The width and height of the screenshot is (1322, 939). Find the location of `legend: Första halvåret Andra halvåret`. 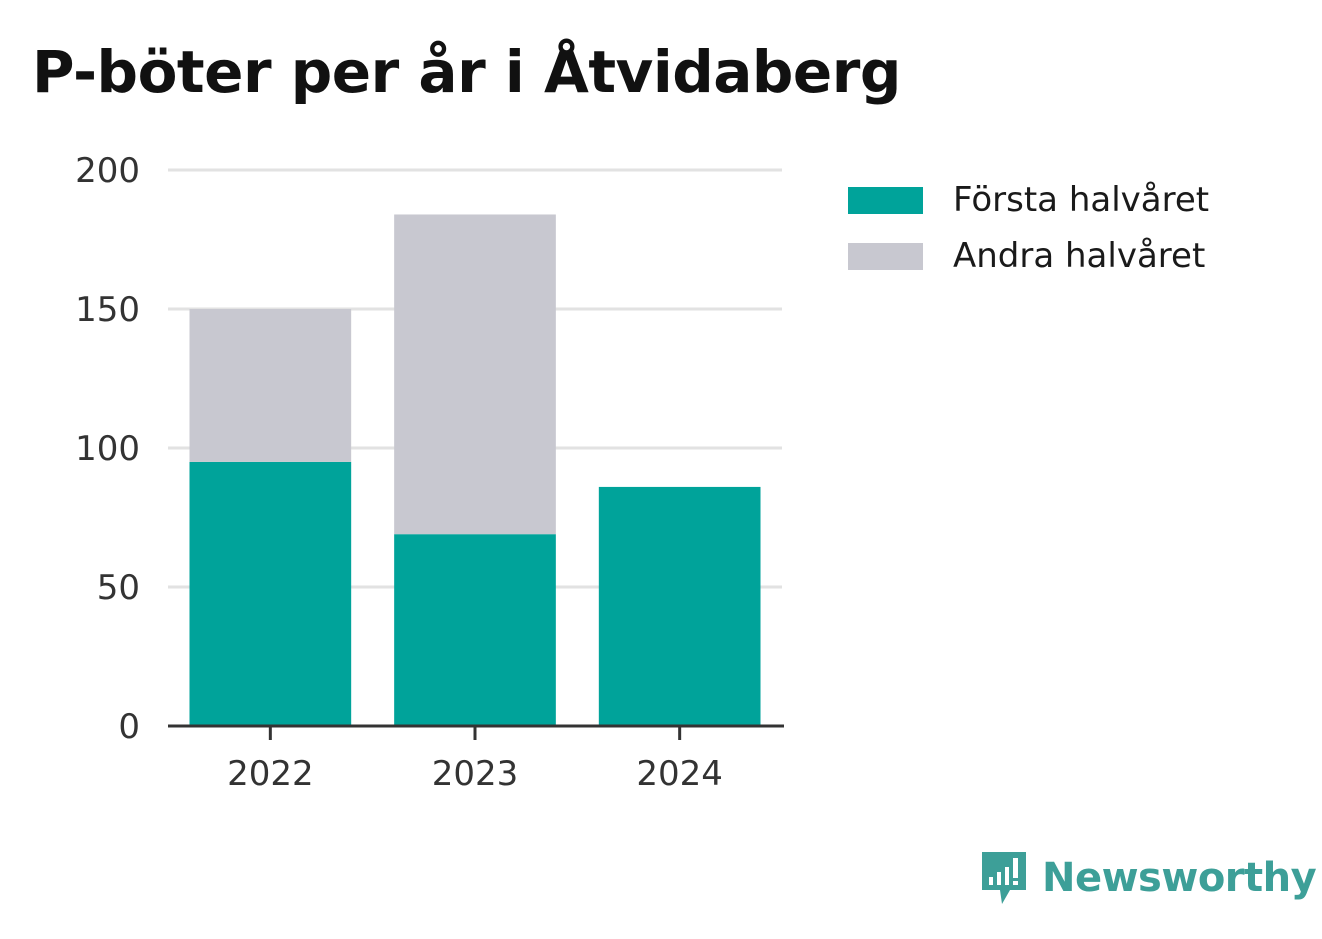

legend: Första halvåret Andra halvåret is located at coordinates (1028, 228).